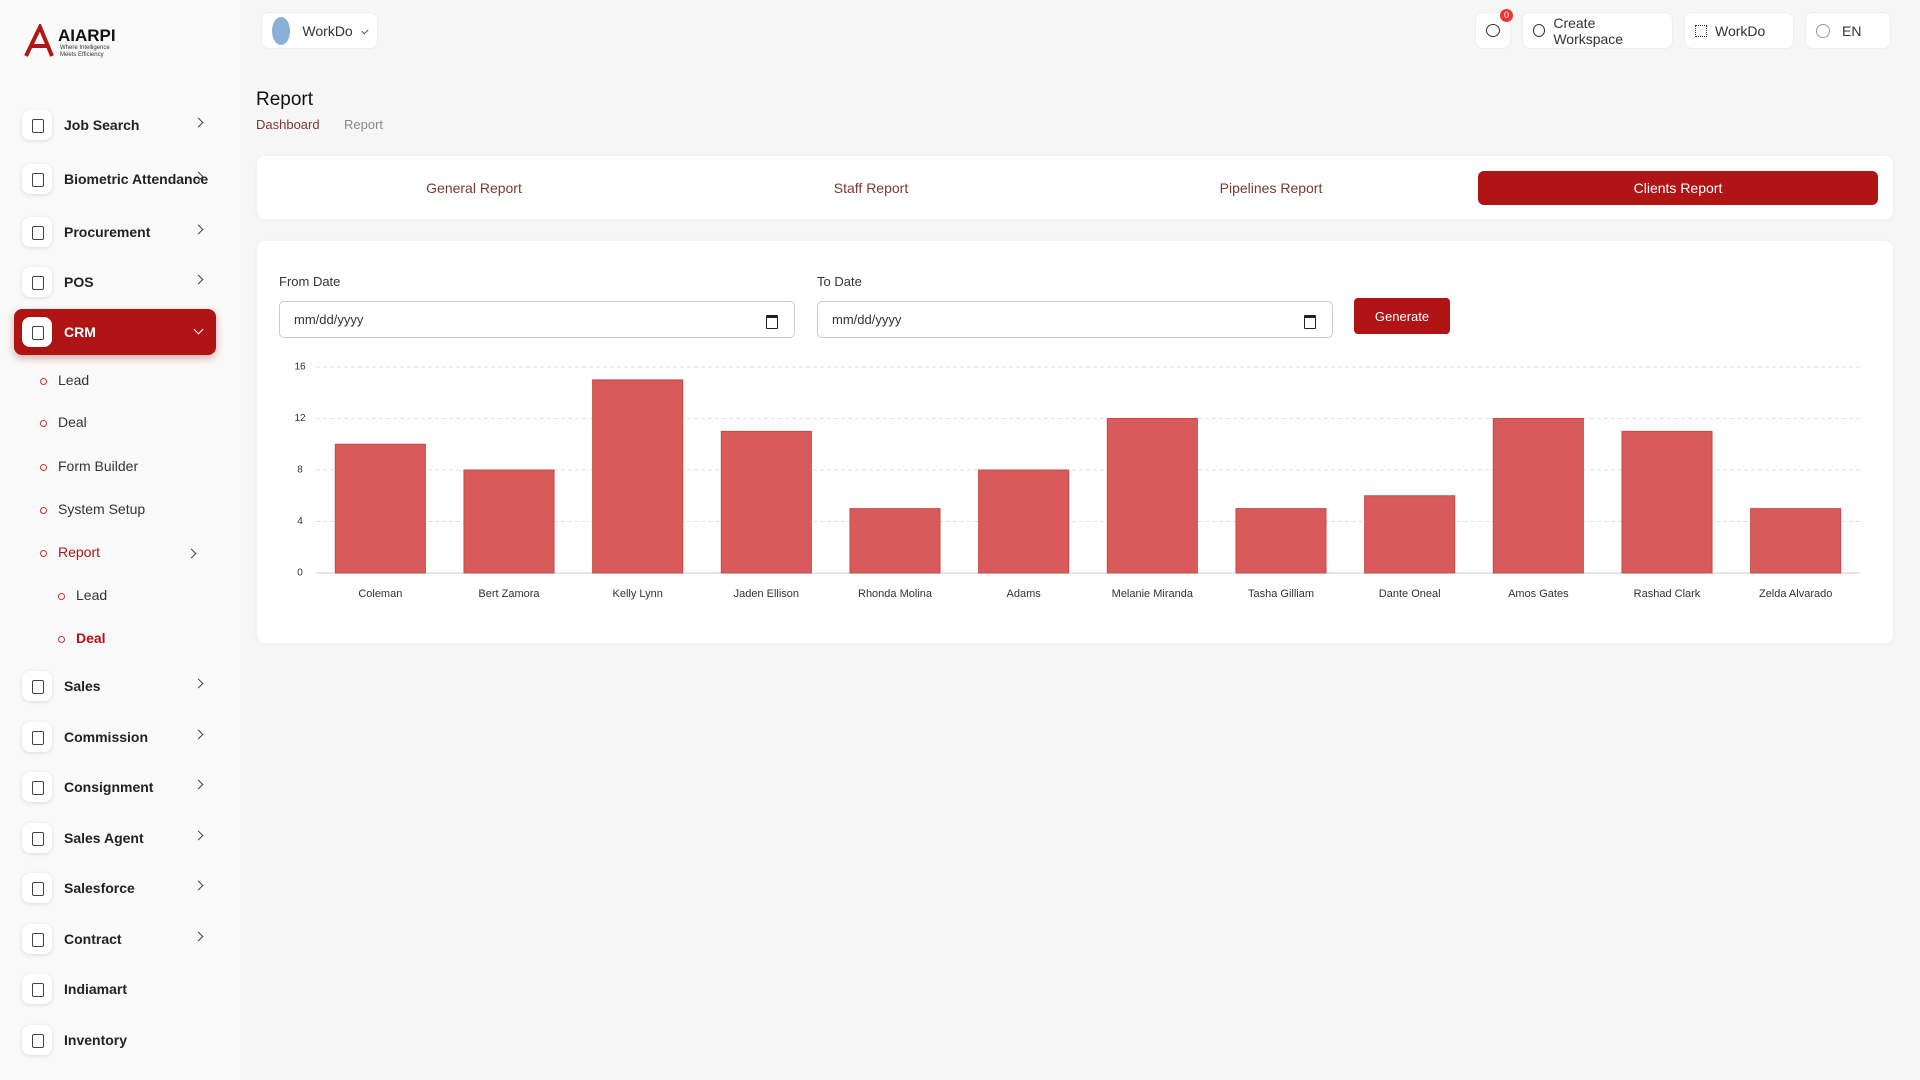 The width and height of the screenshot is (1920, 1080). What do you see at coordinates (87, 35) in the screenshot?
I see `logo: AIARPI` at bounding box center [87, 35].